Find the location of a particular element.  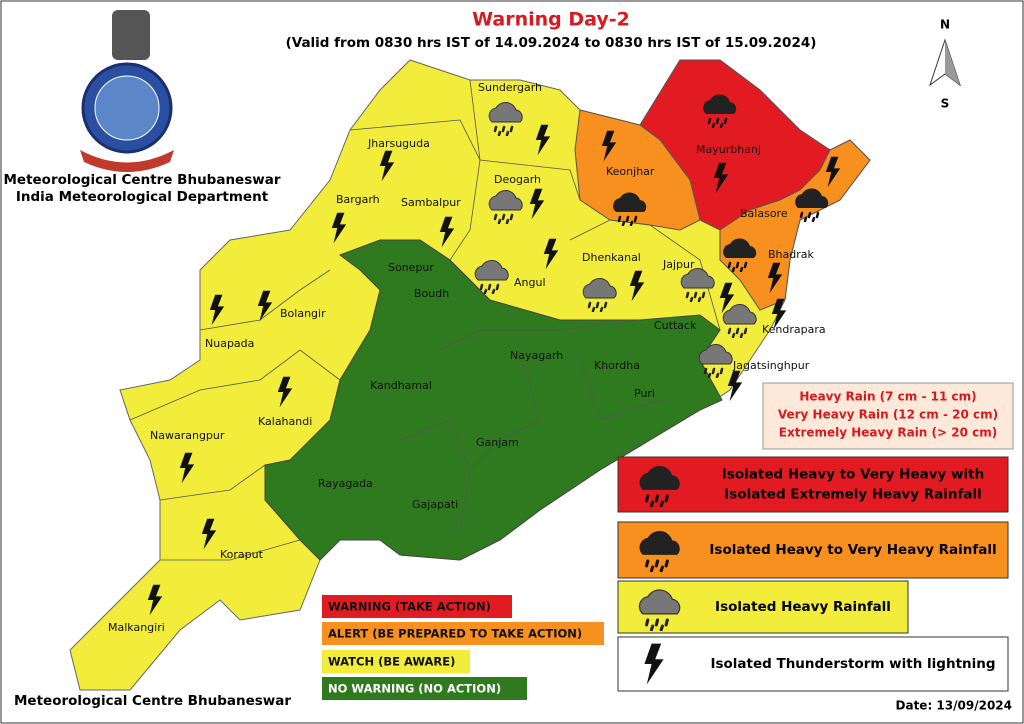

district-label: Nawarangpur is located at coordinates (187, 435).